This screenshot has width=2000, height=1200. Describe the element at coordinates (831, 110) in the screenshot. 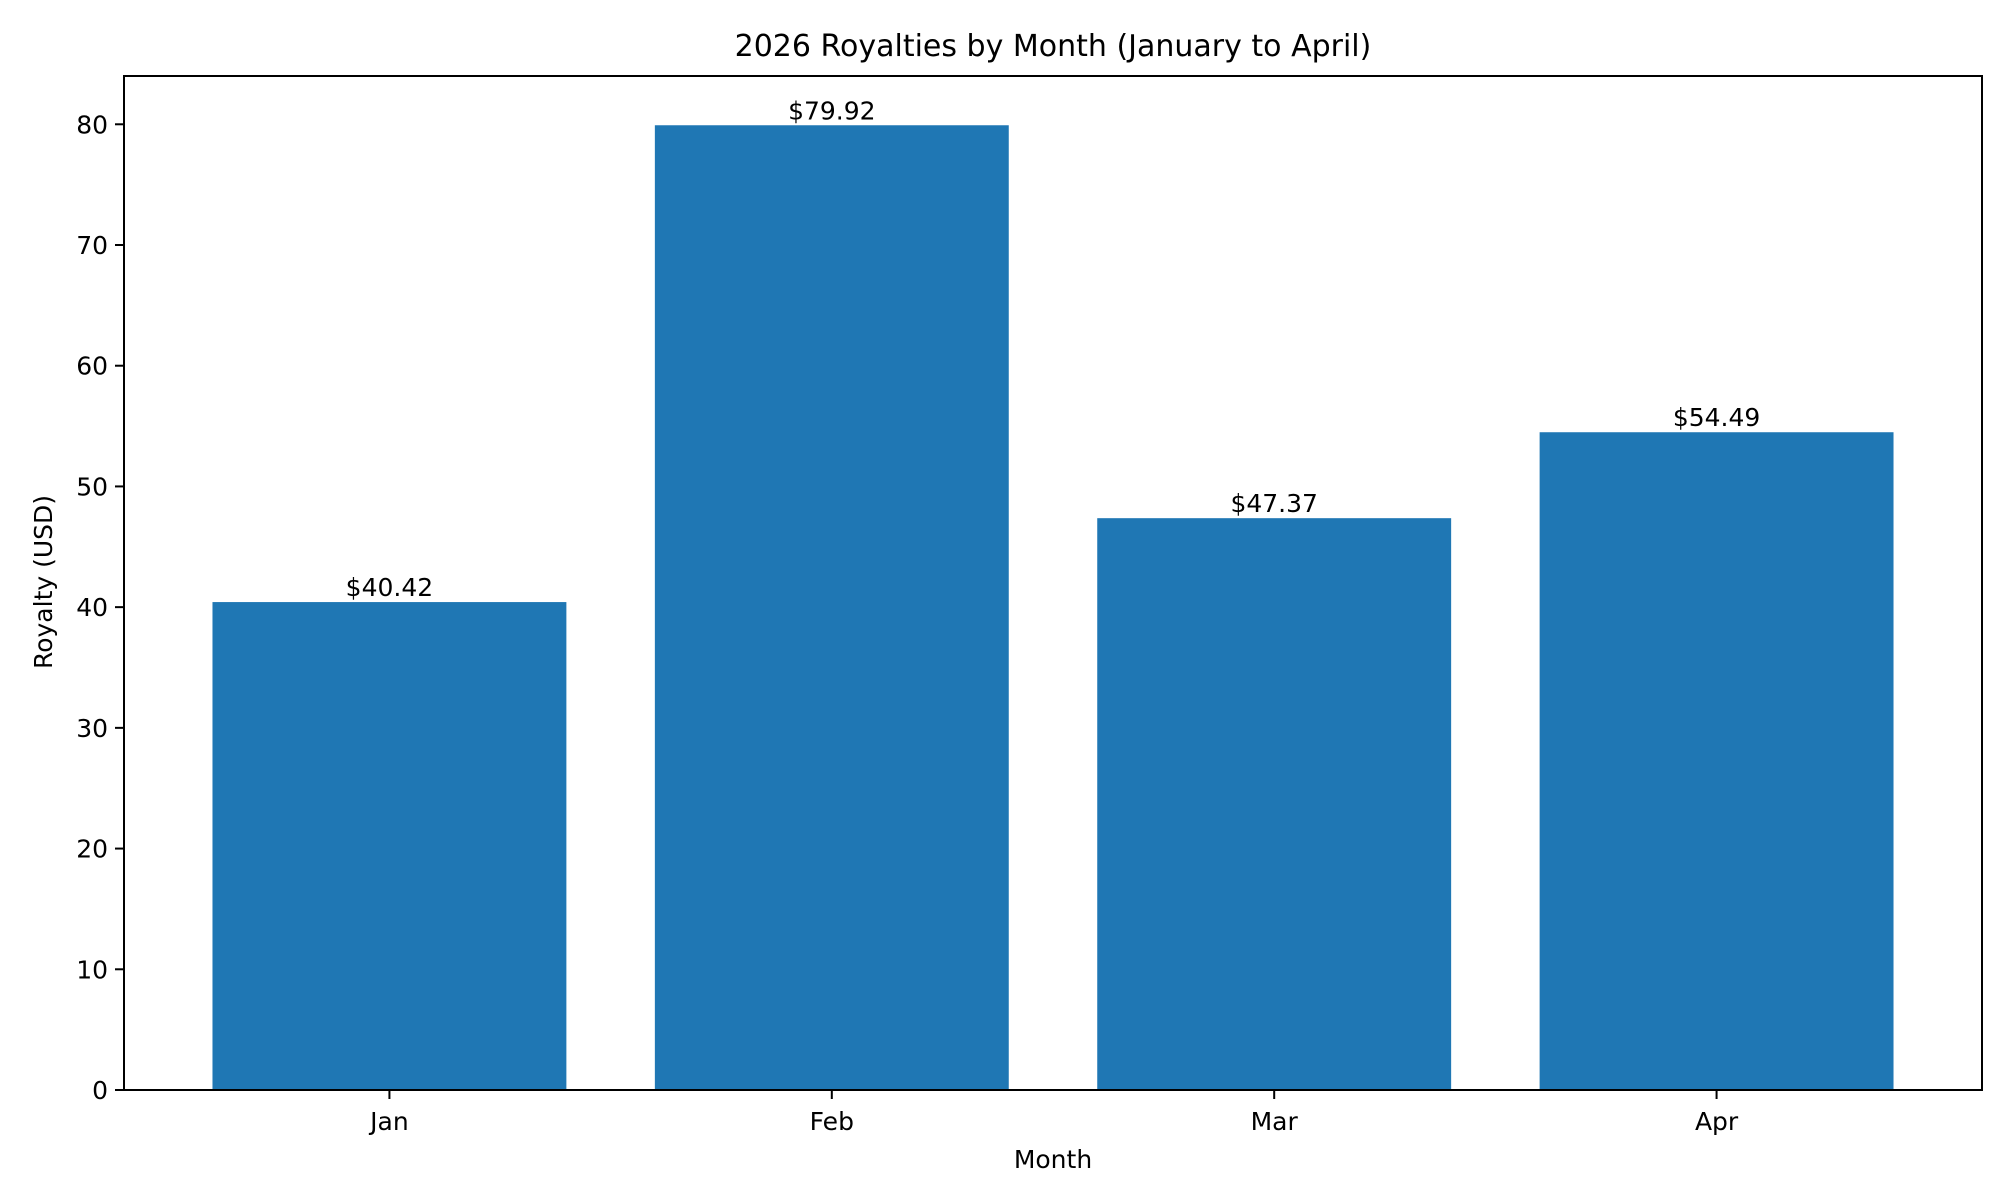

I see `data-label-feb: $79.92` at that location.